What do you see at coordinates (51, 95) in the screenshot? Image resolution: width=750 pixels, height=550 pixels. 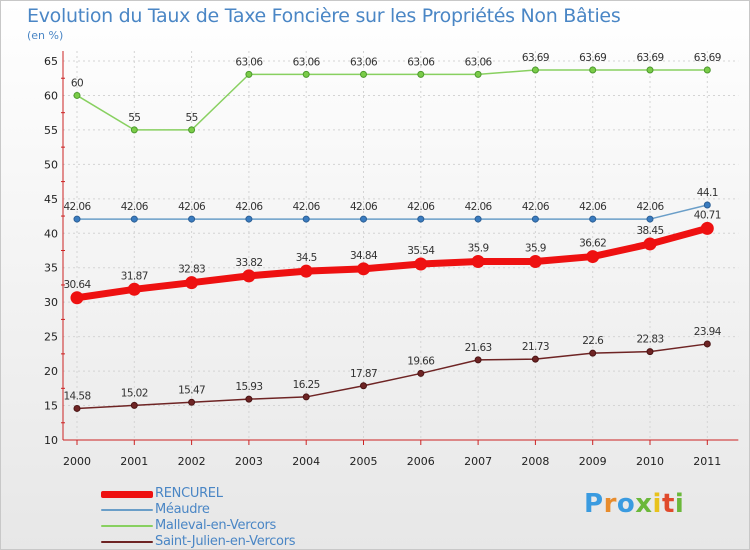 I see `y-tick-label: 60` at bounding box center [51, 95].